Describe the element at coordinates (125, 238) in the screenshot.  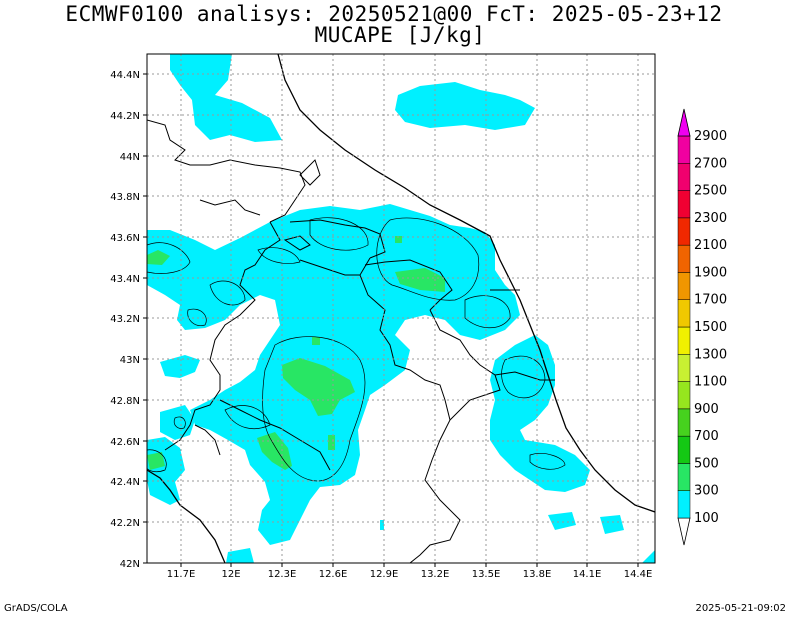
I see `lat-tick-label: 43.6N` at that location.